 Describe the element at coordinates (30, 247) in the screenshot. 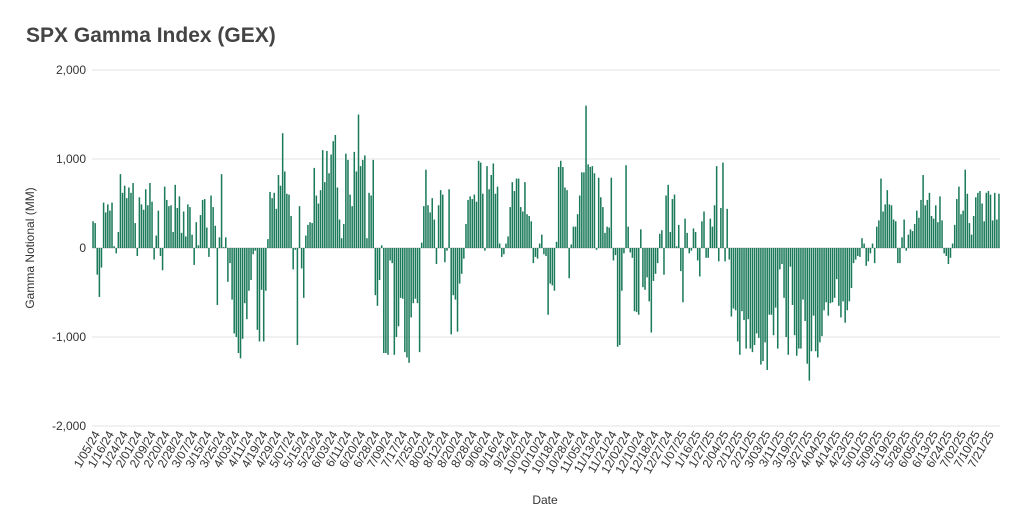

I see `y-axis-label: Gamma Notional (MM)` at that location.